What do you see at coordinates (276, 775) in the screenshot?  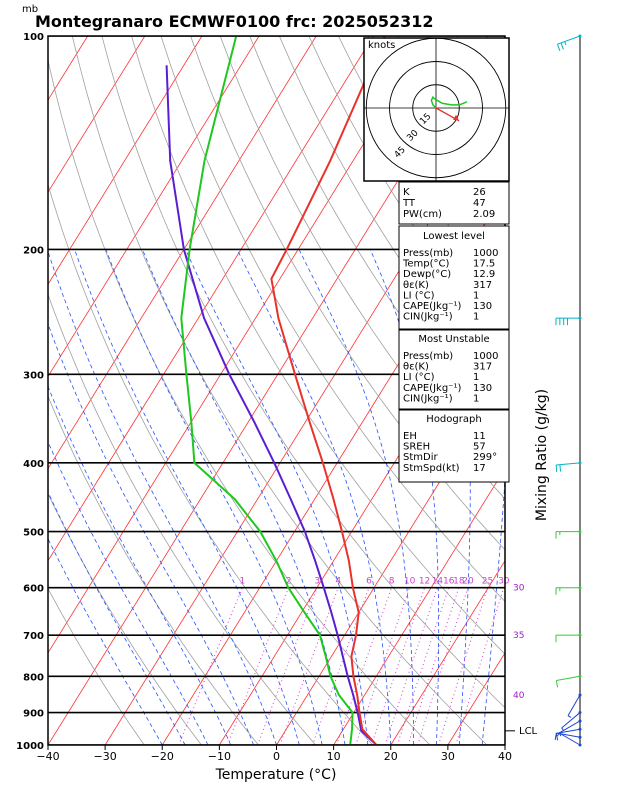 I see `x-axis-label: Temperature (°C)` at bounding box center [276, 775].